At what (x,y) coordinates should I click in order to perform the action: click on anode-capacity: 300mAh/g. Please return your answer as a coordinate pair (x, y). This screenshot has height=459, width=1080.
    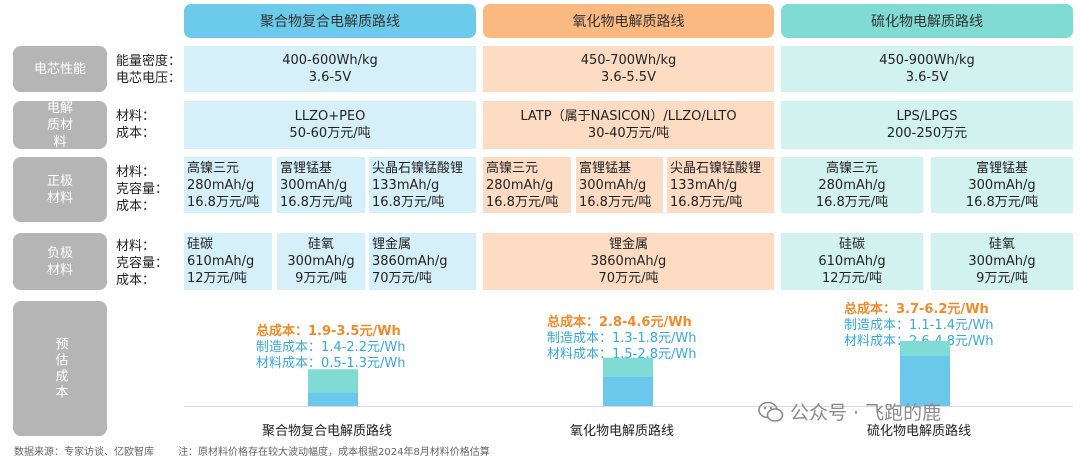
    Looking at the image, I should click on (1002, 261).